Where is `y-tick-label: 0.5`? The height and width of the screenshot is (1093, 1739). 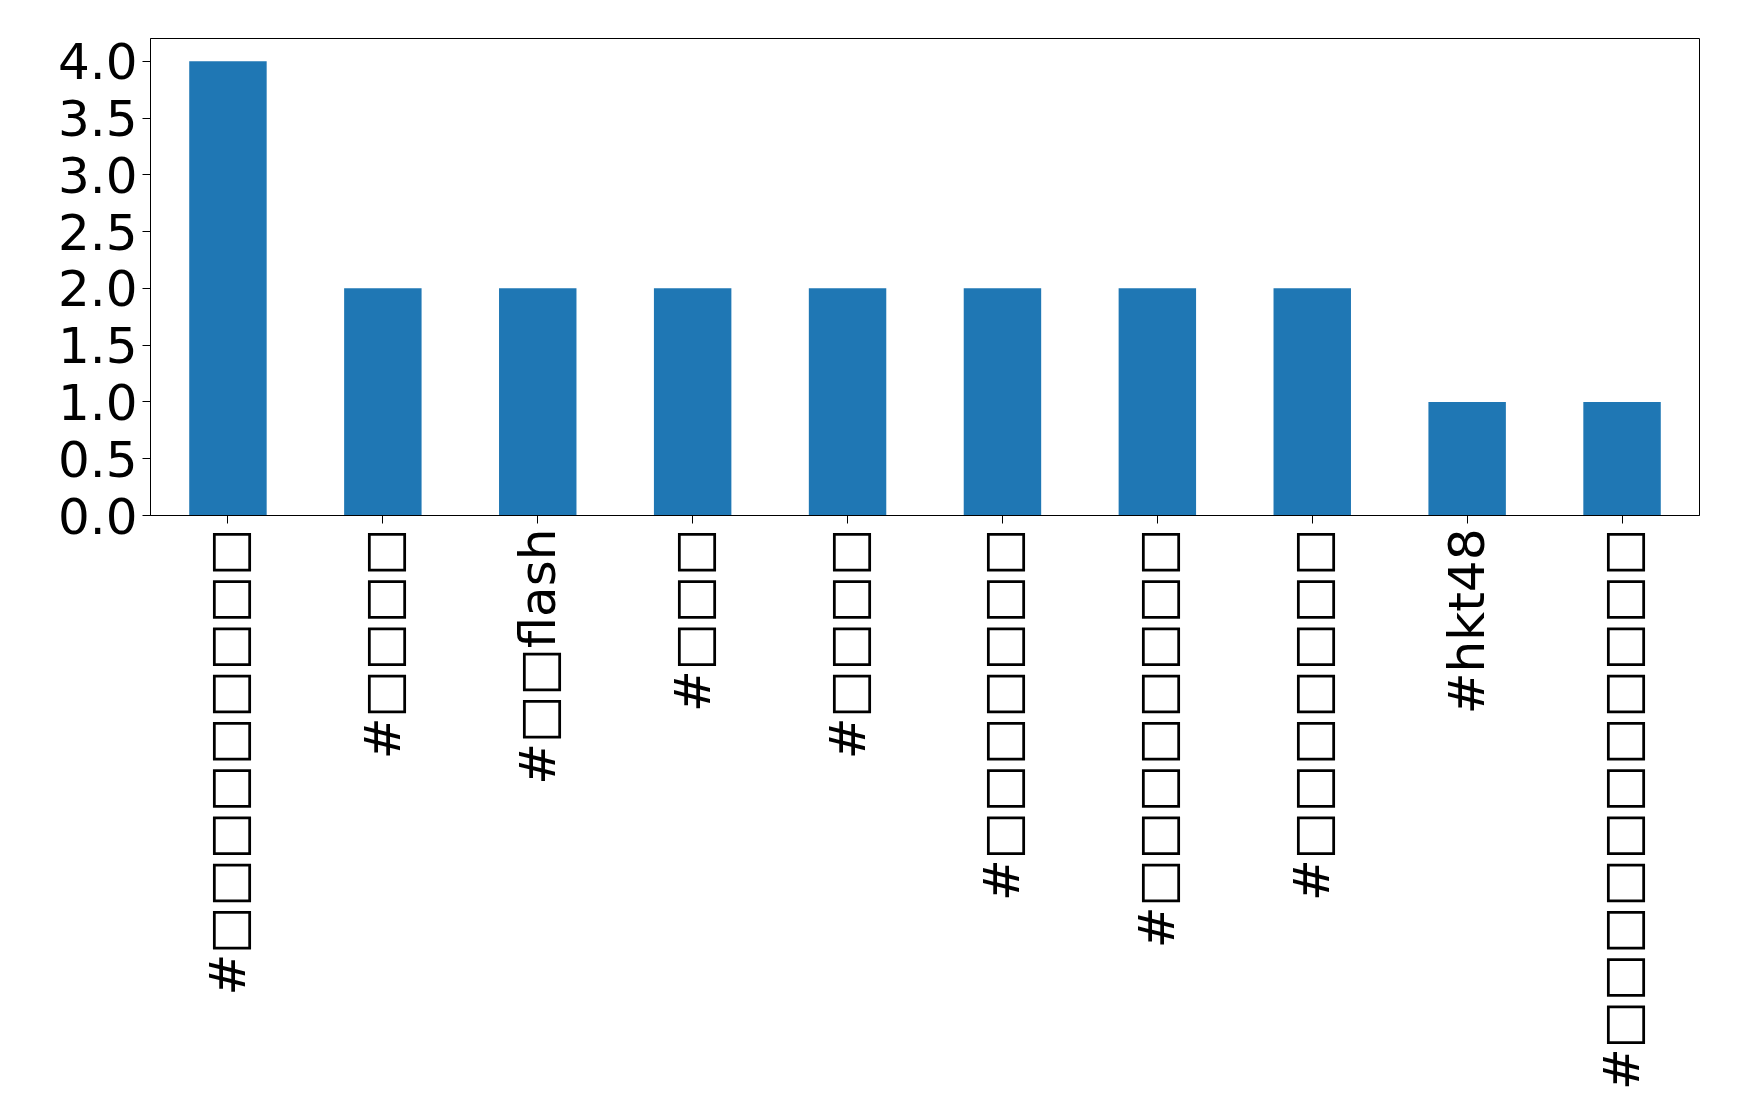
y-tick-label: 0.5 is located at coordinates (97, 459).